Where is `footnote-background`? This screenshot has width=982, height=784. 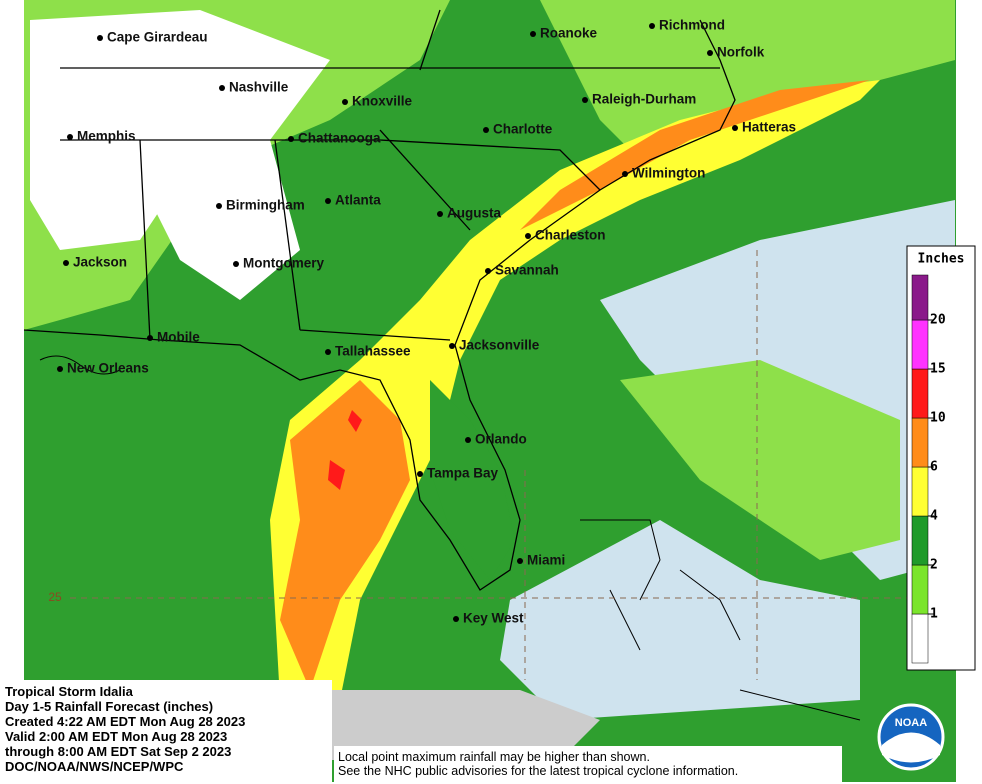
footnote-background is located at coordinates (588, 765).